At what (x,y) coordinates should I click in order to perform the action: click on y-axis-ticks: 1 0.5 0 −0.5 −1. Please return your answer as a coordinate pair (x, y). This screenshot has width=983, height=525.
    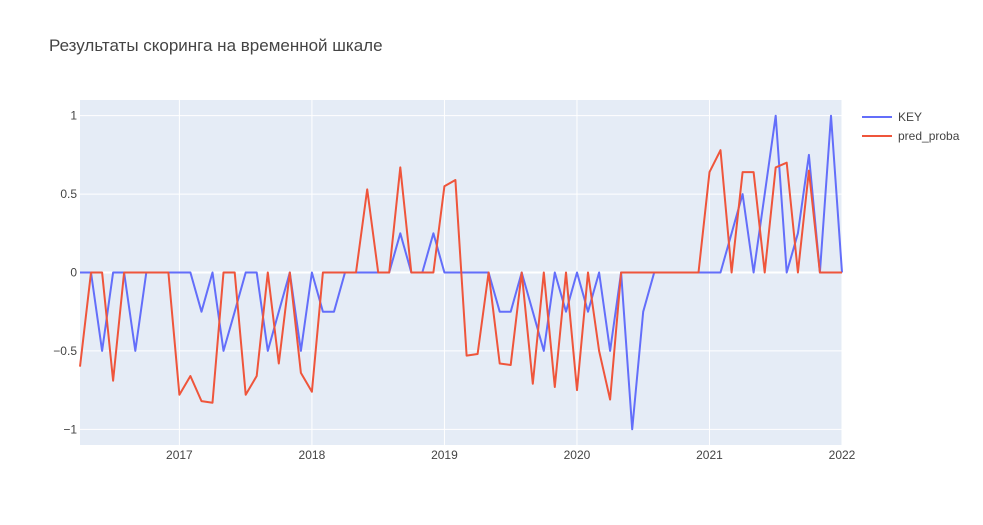
    Looking at the image, I should click on (65, 273).